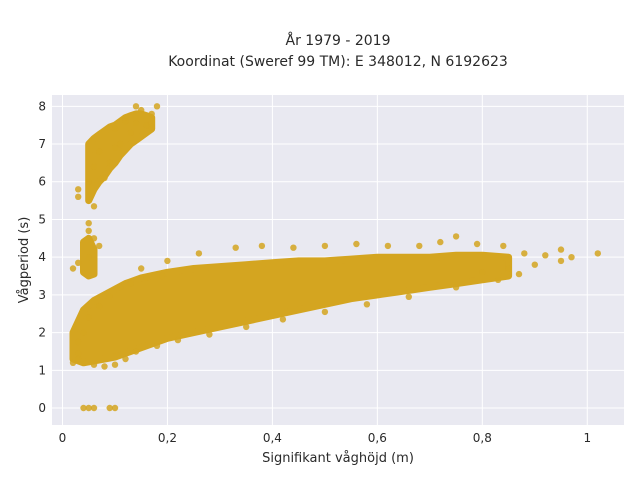 This screenshot has height=480, width=640. What do you see at coordinates (42, 144) in the screenshot?
I see `y-tick-label: 7` at bounding box center [42, 144].